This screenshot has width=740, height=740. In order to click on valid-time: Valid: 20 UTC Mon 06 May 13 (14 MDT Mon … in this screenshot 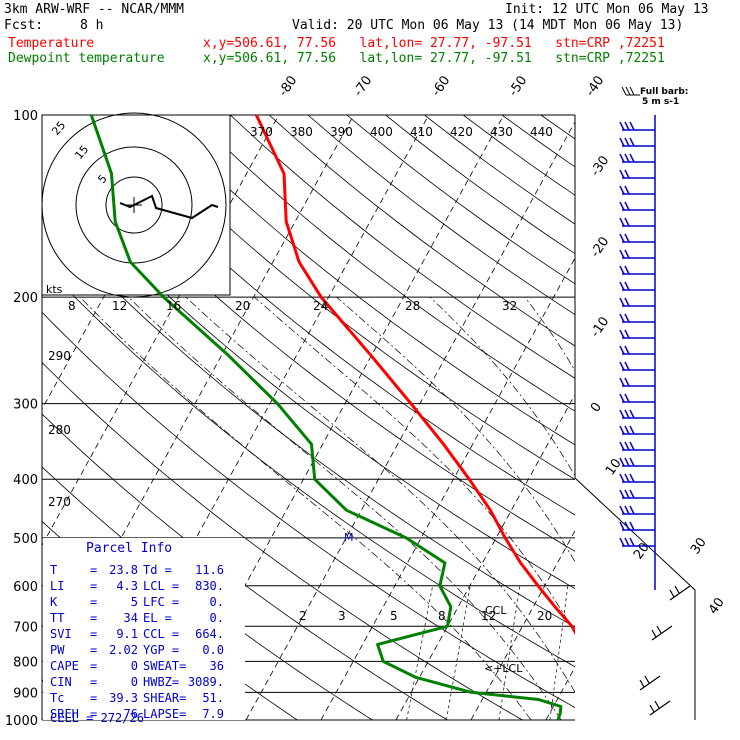, I will do `click(488, 25)`.